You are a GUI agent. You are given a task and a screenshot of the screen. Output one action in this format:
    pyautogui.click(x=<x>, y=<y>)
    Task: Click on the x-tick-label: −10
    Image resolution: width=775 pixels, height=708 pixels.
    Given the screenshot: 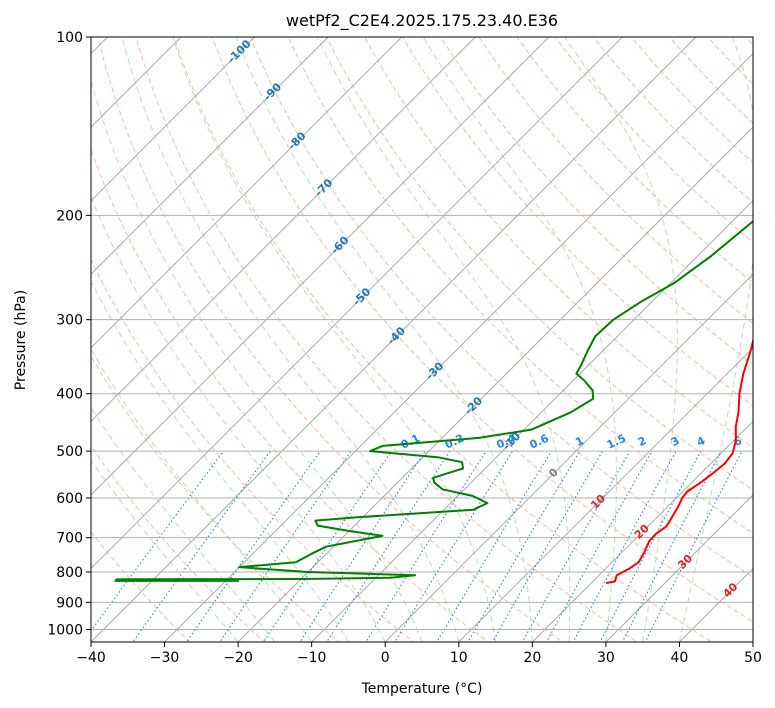 What is the action you would take?
    pyautogui.click(x=312, y=658)
    